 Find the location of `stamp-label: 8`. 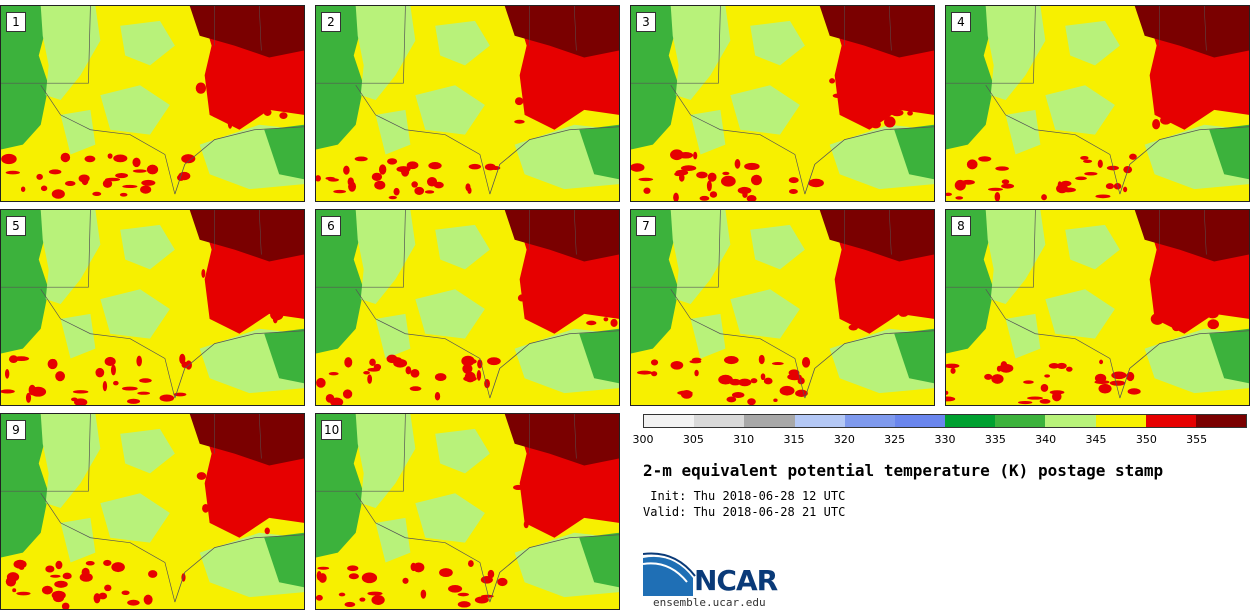

stamp-label: 8 is located at coordinates (961, 226).